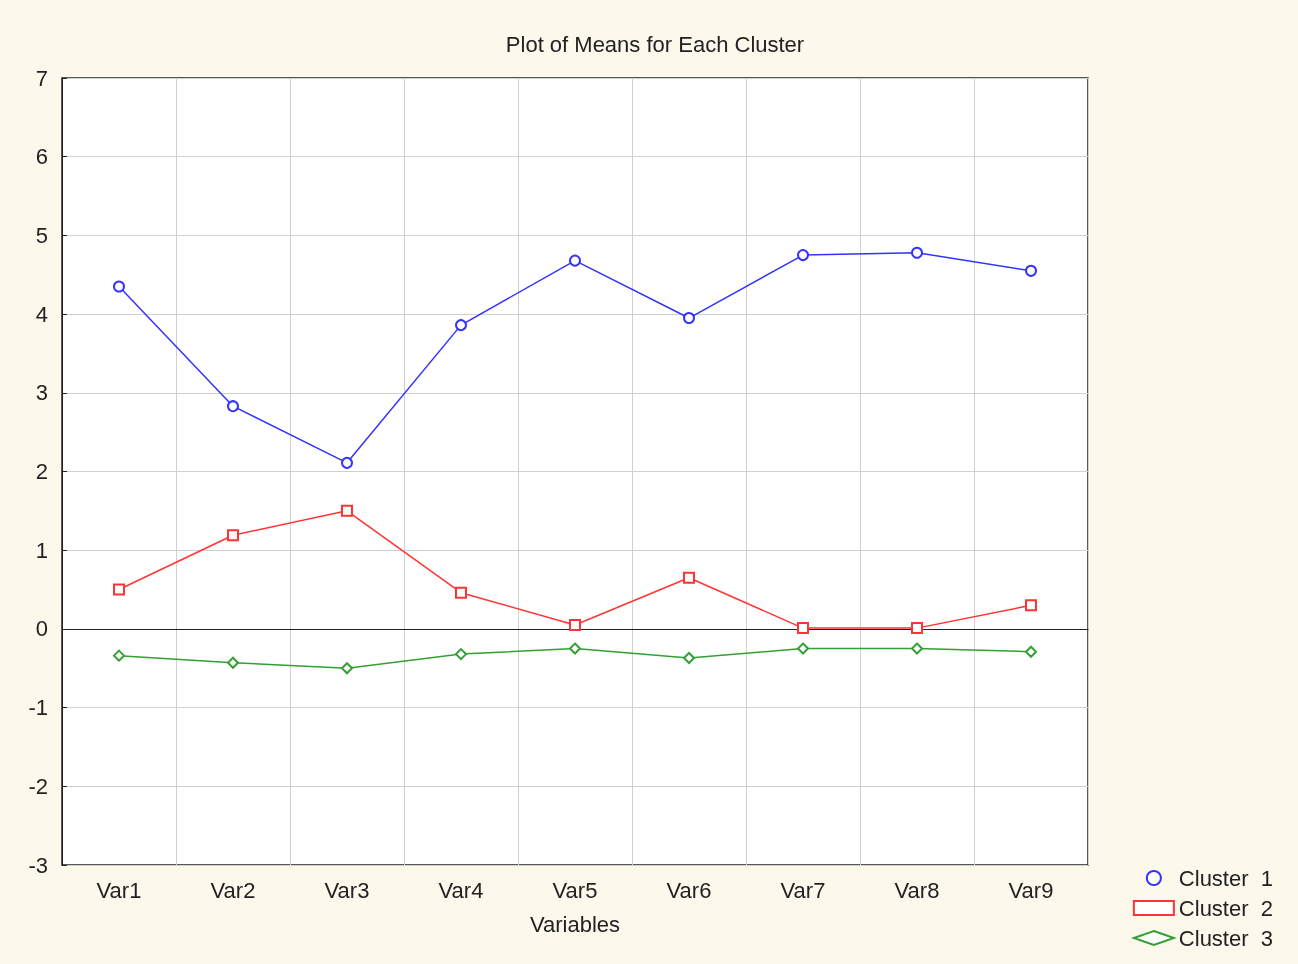  Describe the element at coordinates (38, 708) in the screenshot. I see `y-tick-label: -1` at that location.